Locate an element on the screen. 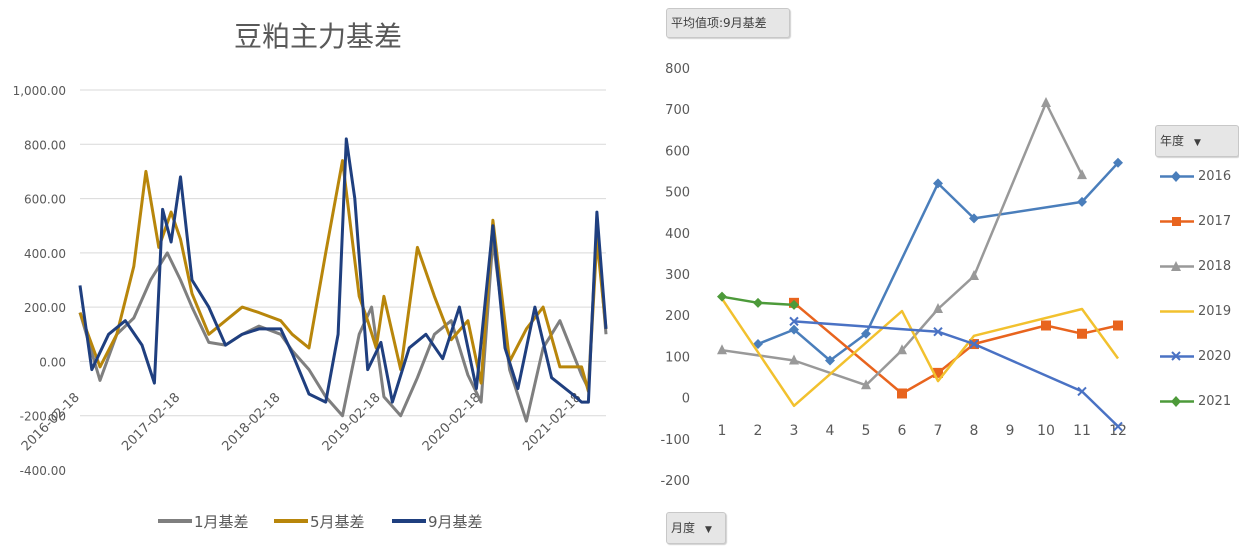 The image size is (1239, 550). y-tick-label: 800 is located at coordinates (677, 69).